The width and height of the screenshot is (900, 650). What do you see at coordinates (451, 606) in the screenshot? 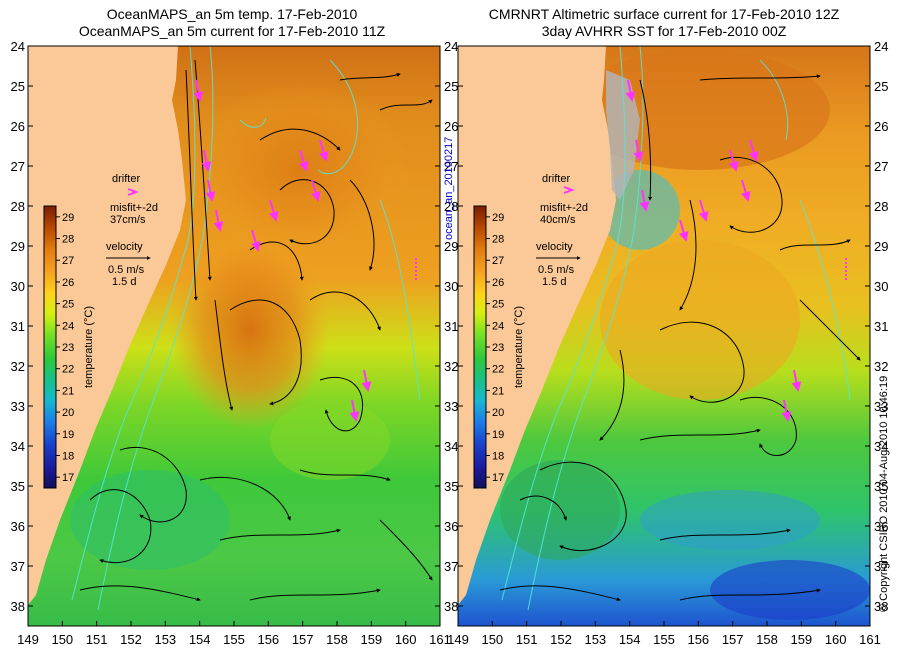
I see `left-lat-tick-label: 38` at bounding box center [451, 606].